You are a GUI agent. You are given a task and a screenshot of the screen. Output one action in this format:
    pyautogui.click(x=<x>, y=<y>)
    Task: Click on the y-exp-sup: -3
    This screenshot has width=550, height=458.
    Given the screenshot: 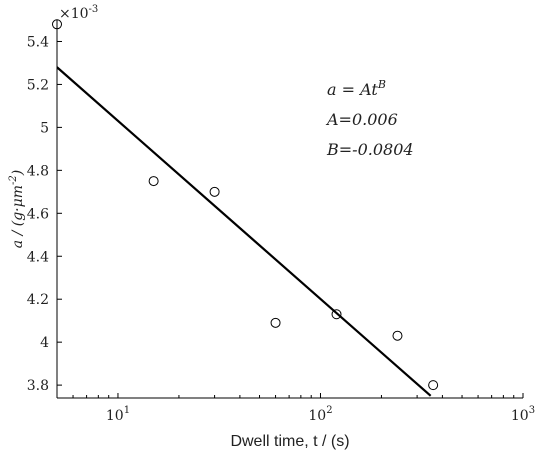 What is the action you would take?
    pyautogui.click(x=94, y=9)
    